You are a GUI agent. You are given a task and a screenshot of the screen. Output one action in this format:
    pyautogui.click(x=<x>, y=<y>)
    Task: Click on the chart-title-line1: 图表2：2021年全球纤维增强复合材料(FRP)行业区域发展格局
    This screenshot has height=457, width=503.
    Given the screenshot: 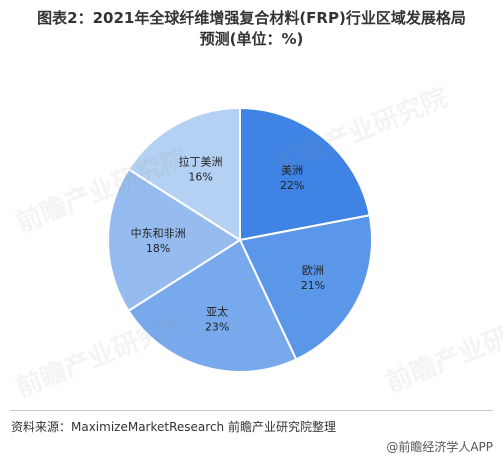 What is the action you would take?
    pyautogui.click(x=251, y=18)
    